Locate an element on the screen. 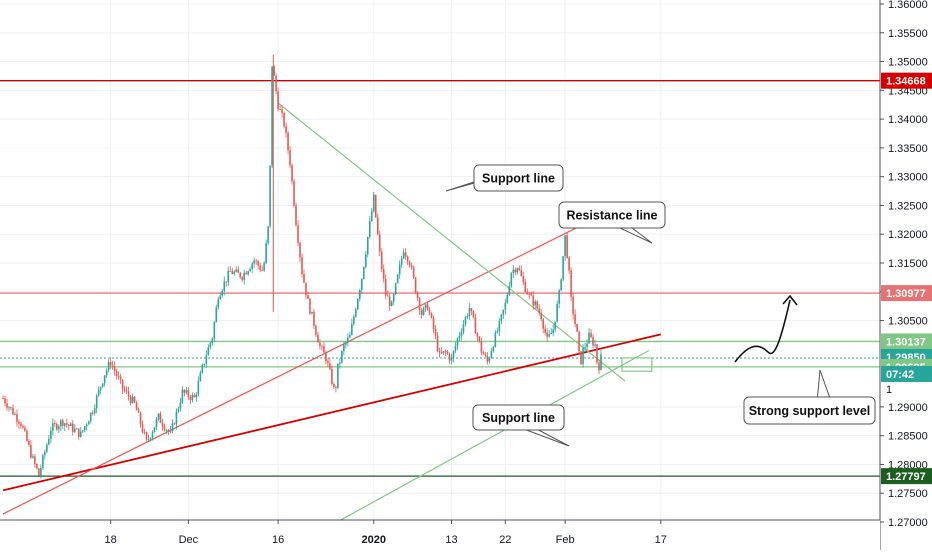  annotation-callout: Strong support level is located at coordinates (809, 397).